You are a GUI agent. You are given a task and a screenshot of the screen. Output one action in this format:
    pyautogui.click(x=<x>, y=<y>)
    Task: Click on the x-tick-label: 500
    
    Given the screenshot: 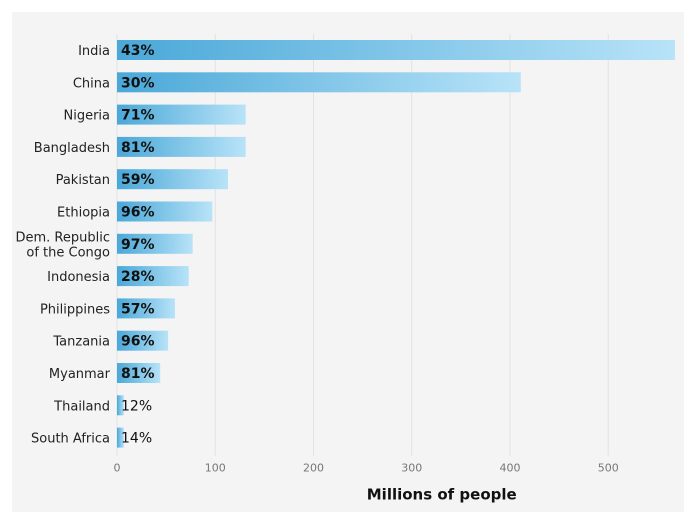 What is the action you would take?
    pyautogui.click(x=608, y=468)
    